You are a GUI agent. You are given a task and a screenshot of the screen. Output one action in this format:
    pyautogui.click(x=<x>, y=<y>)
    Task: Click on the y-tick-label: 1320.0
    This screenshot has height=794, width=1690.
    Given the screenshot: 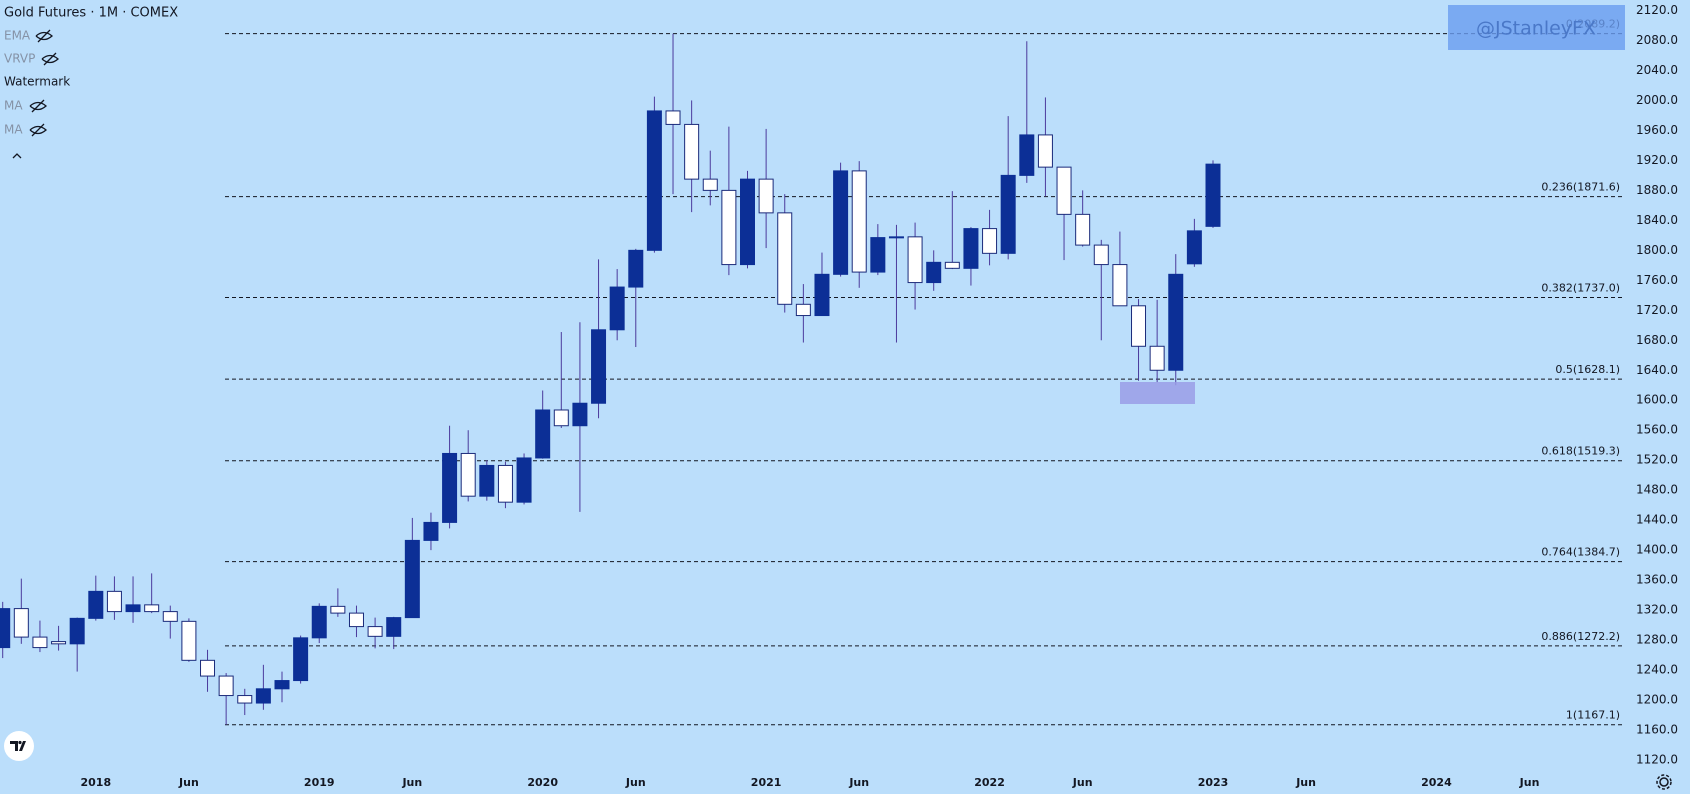 What is the action you would take?
    pyautogui.click(x=1657, y=610)
    